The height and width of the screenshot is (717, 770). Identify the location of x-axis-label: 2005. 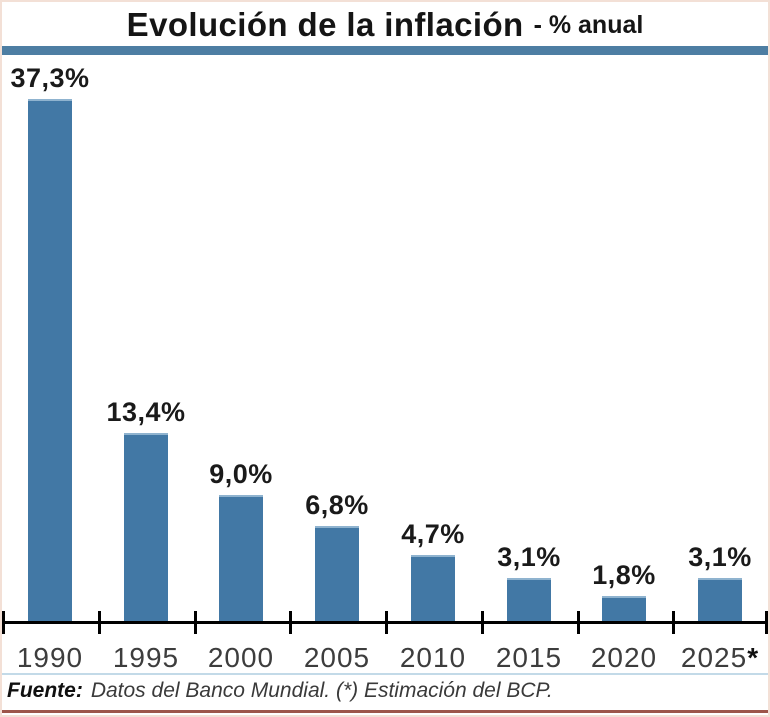
(337, 657).